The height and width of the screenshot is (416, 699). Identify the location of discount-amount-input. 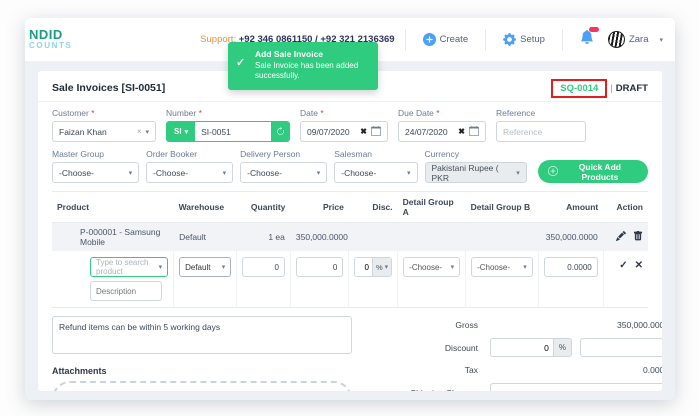
(621, 347).